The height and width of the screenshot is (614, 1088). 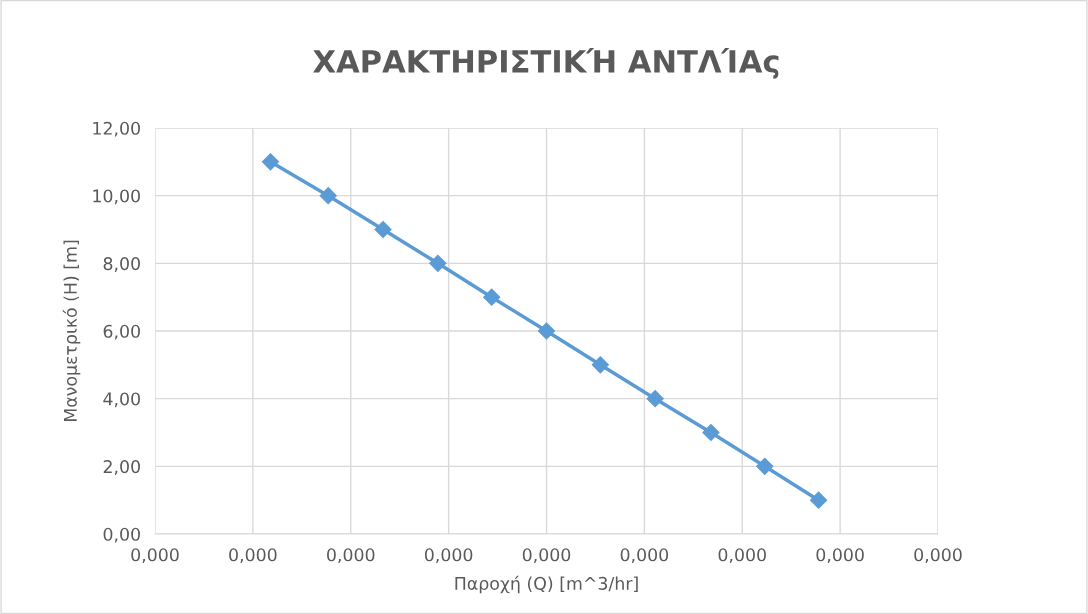 I want to click on y-tick-label: 2,00, so click(x=121, y=467).